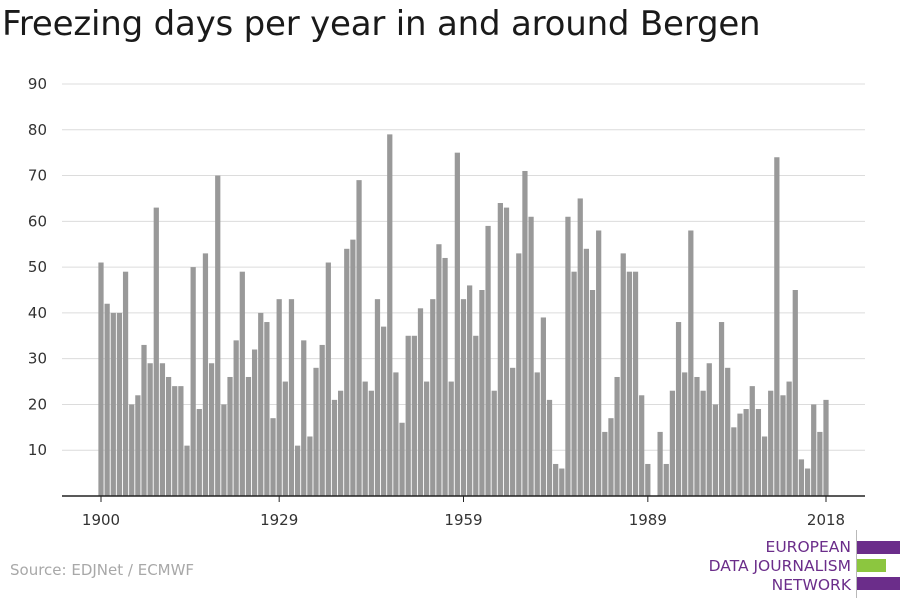 This screenshot has height=600, width=900. What do you see at coordinates (420, 402) in the screenshot?
I see `bar-1952` at bounding box center [420, 402].